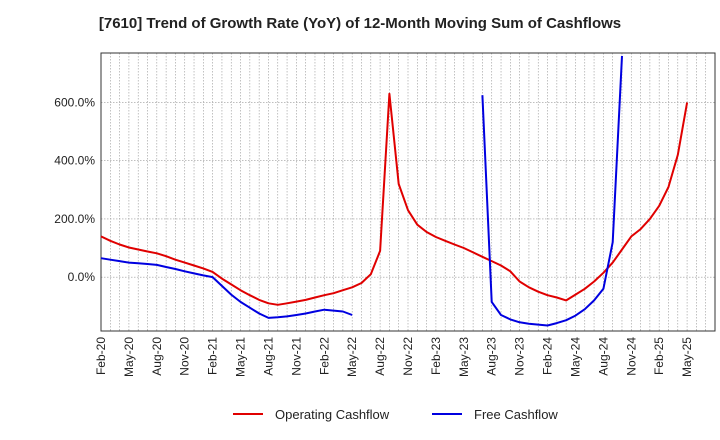  What do you see at coordinates (74, 102) in the screenshot?
I see `y-tick-label: 600.0%` at bounding box center [74, 102].